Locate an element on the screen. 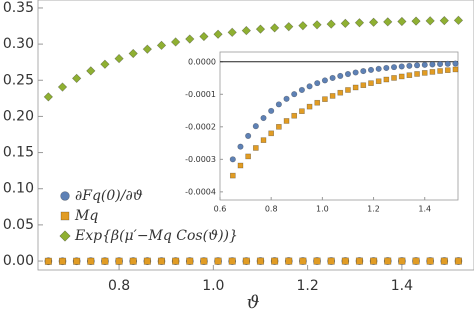 The width and height of the screenshot is (474, 317). x-axis-label: ϑ is located at coordinates (253, 302).